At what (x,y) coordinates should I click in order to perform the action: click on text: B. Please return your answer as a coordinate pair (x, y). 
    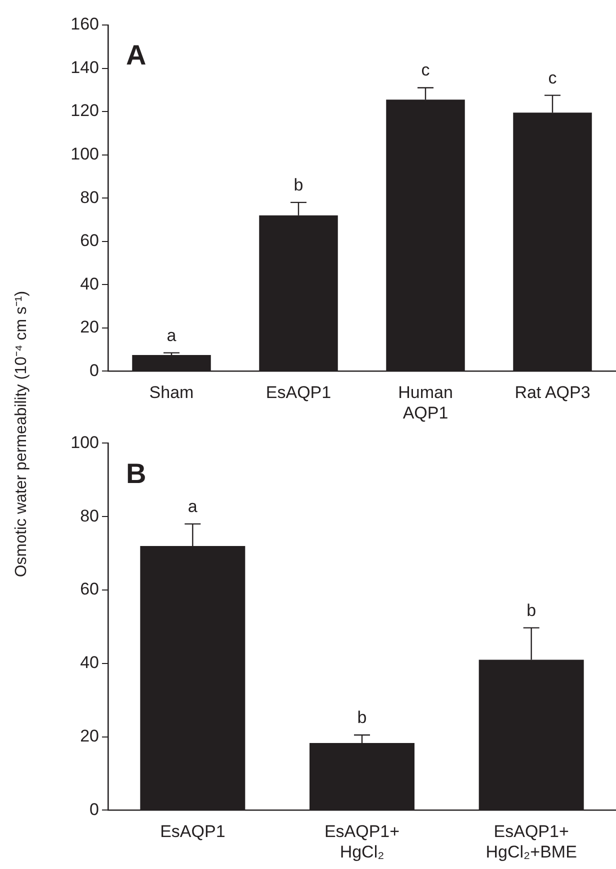
    Looking at the image, I should click on (136, 473).